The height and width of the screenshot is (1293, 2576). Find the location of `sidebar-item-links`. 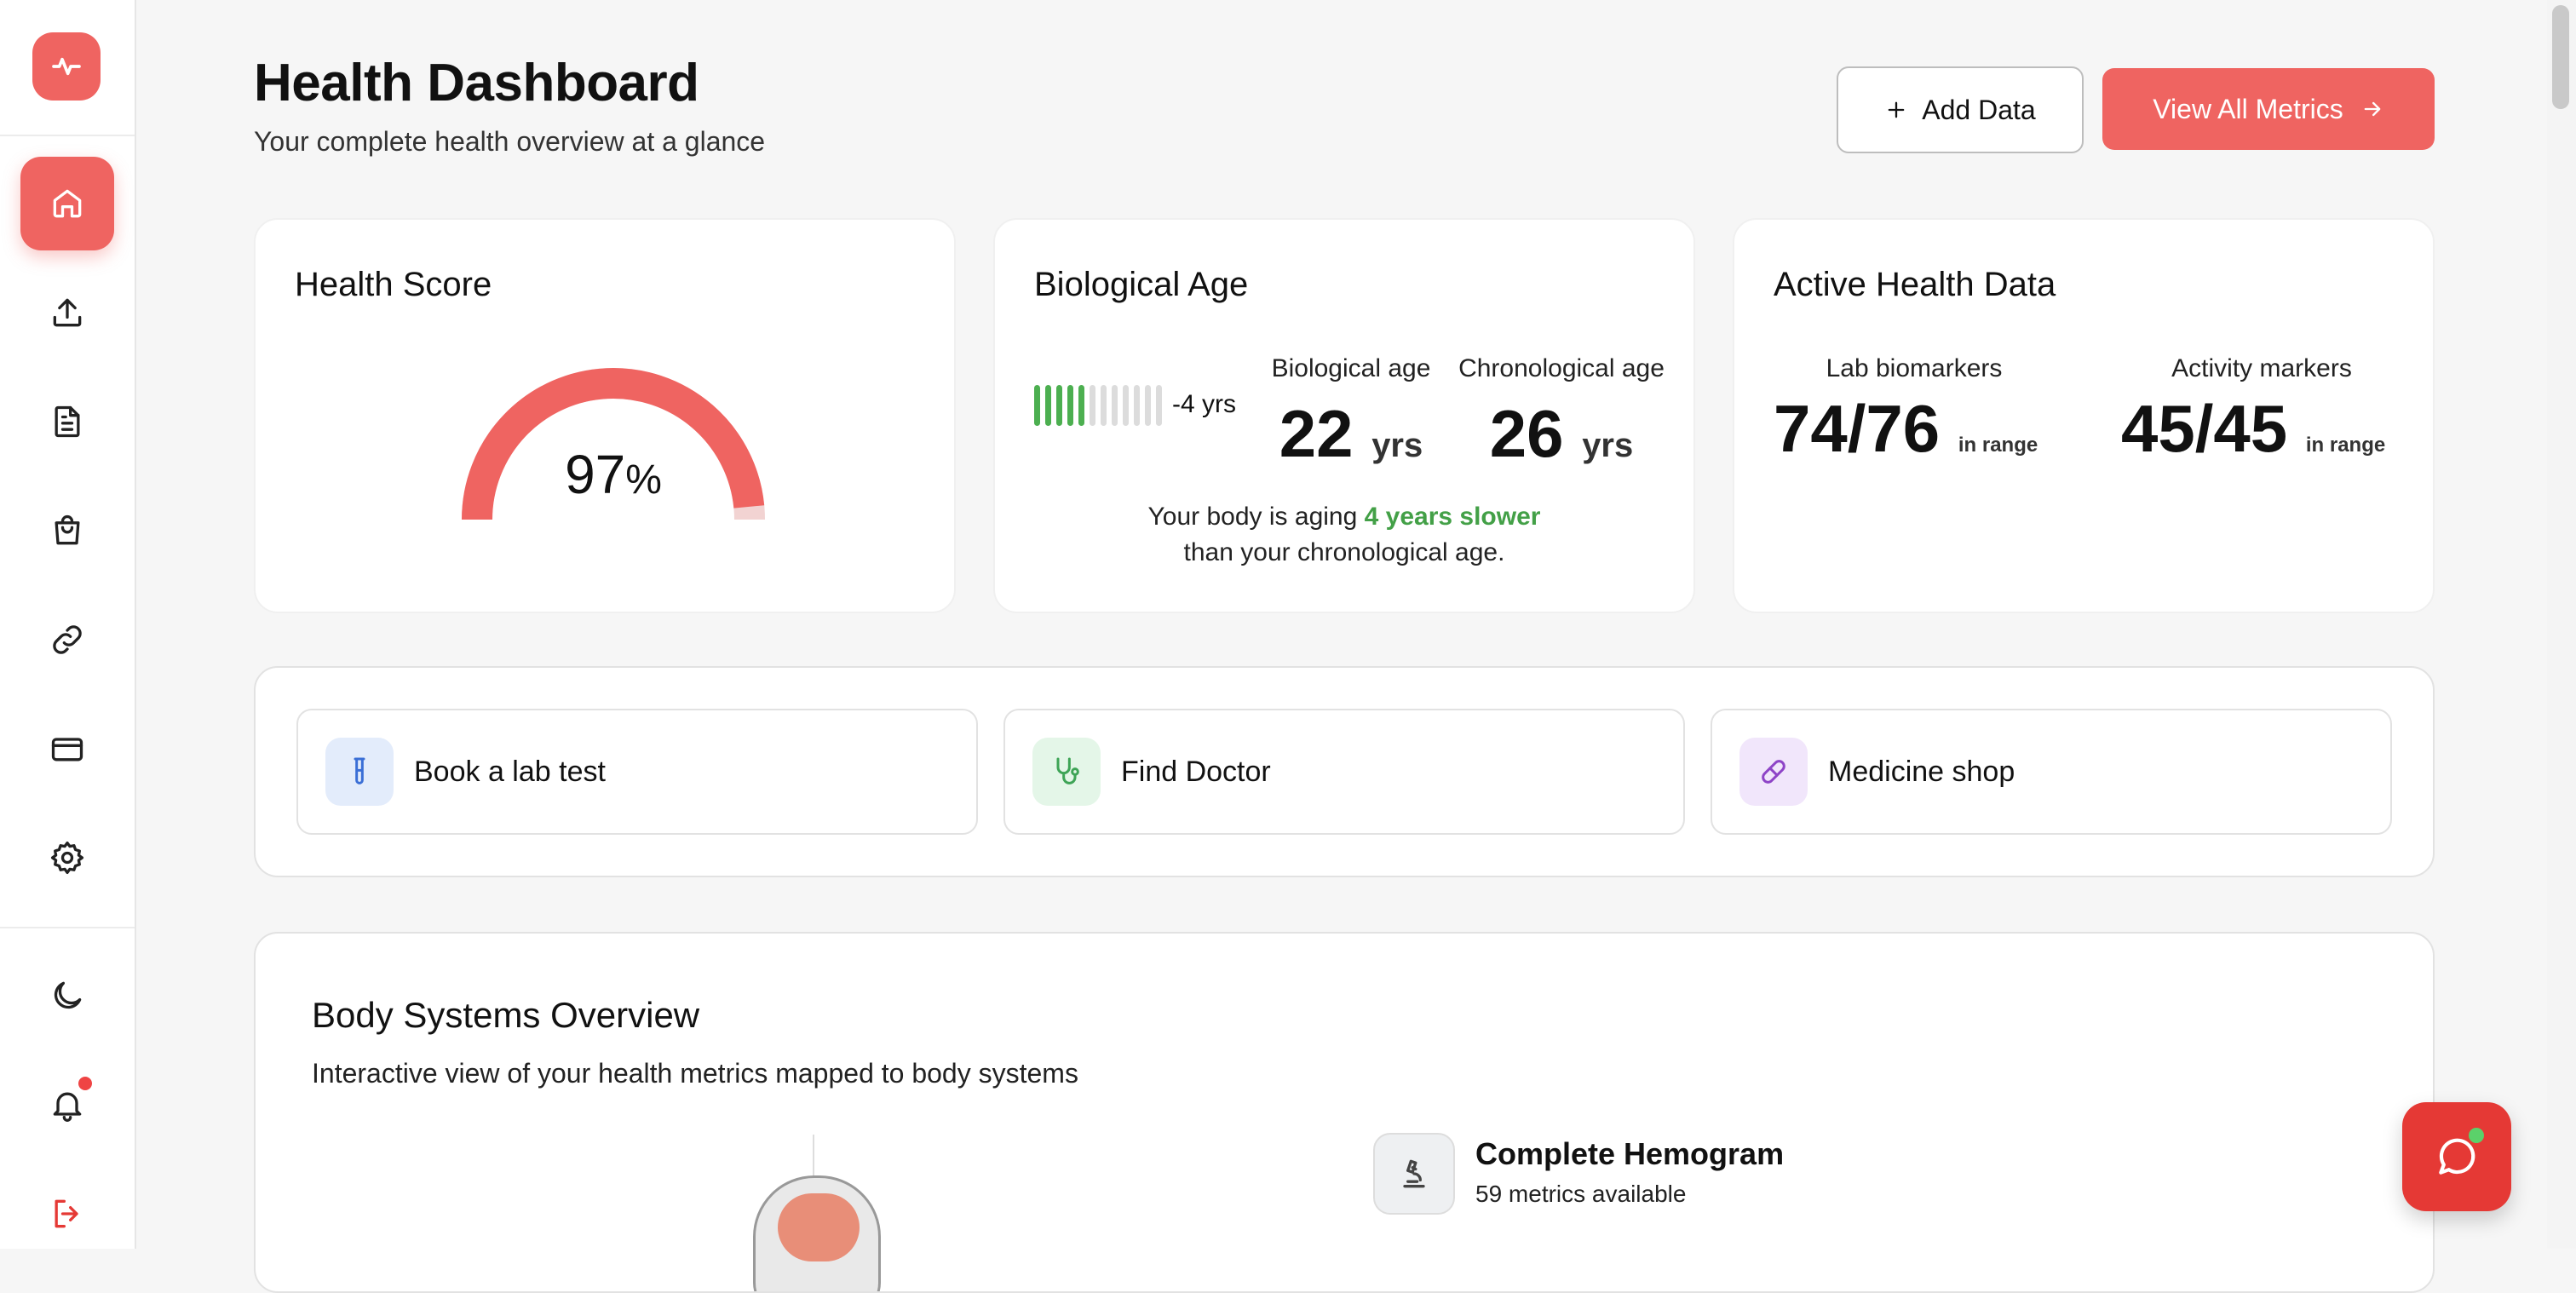

sidebar-item-links is located at coordinates (67, 640).